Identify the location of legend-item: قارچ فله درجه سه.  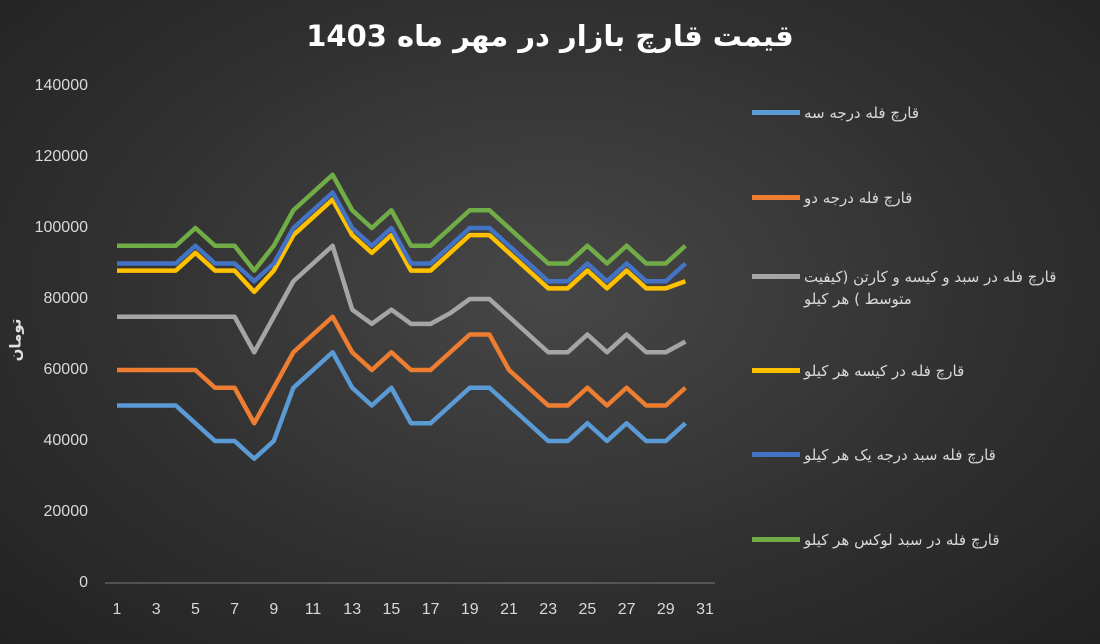
(918, 113).